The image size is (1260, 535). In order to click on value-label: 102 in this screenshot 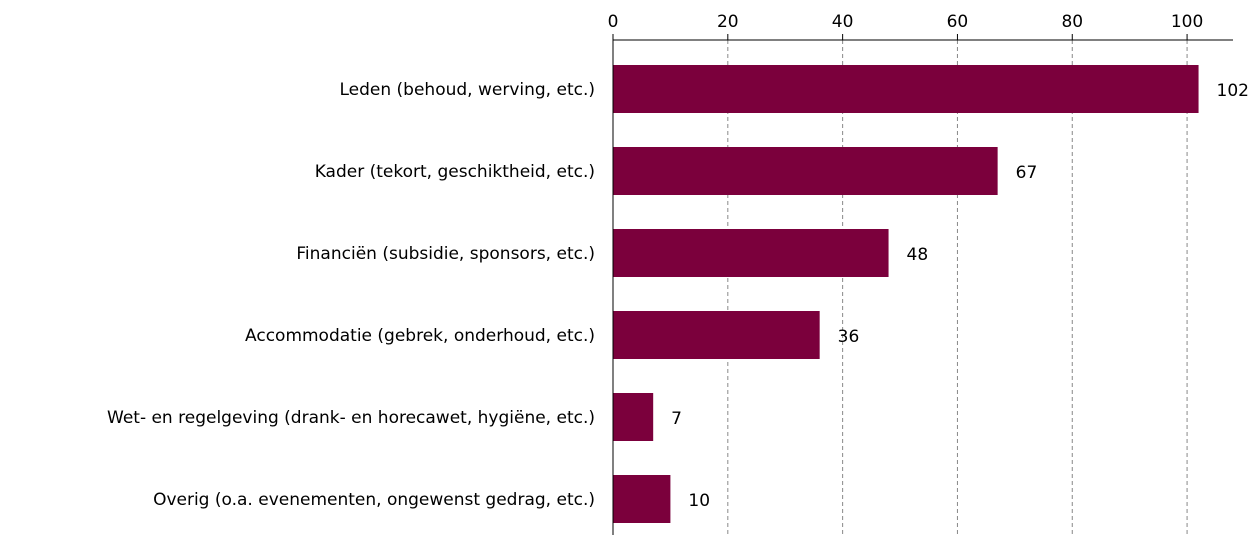, I will do `click(1233, 91)`.